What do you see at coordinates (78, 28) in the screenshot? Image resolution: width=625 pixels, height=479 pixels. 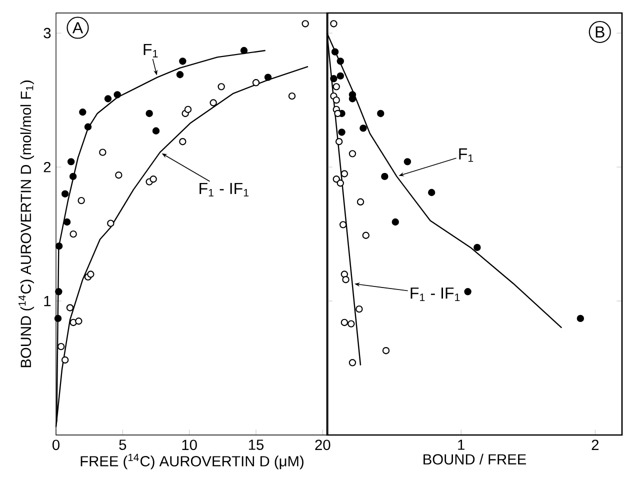 I see `annotation: A` at bounding box center [78, 28].